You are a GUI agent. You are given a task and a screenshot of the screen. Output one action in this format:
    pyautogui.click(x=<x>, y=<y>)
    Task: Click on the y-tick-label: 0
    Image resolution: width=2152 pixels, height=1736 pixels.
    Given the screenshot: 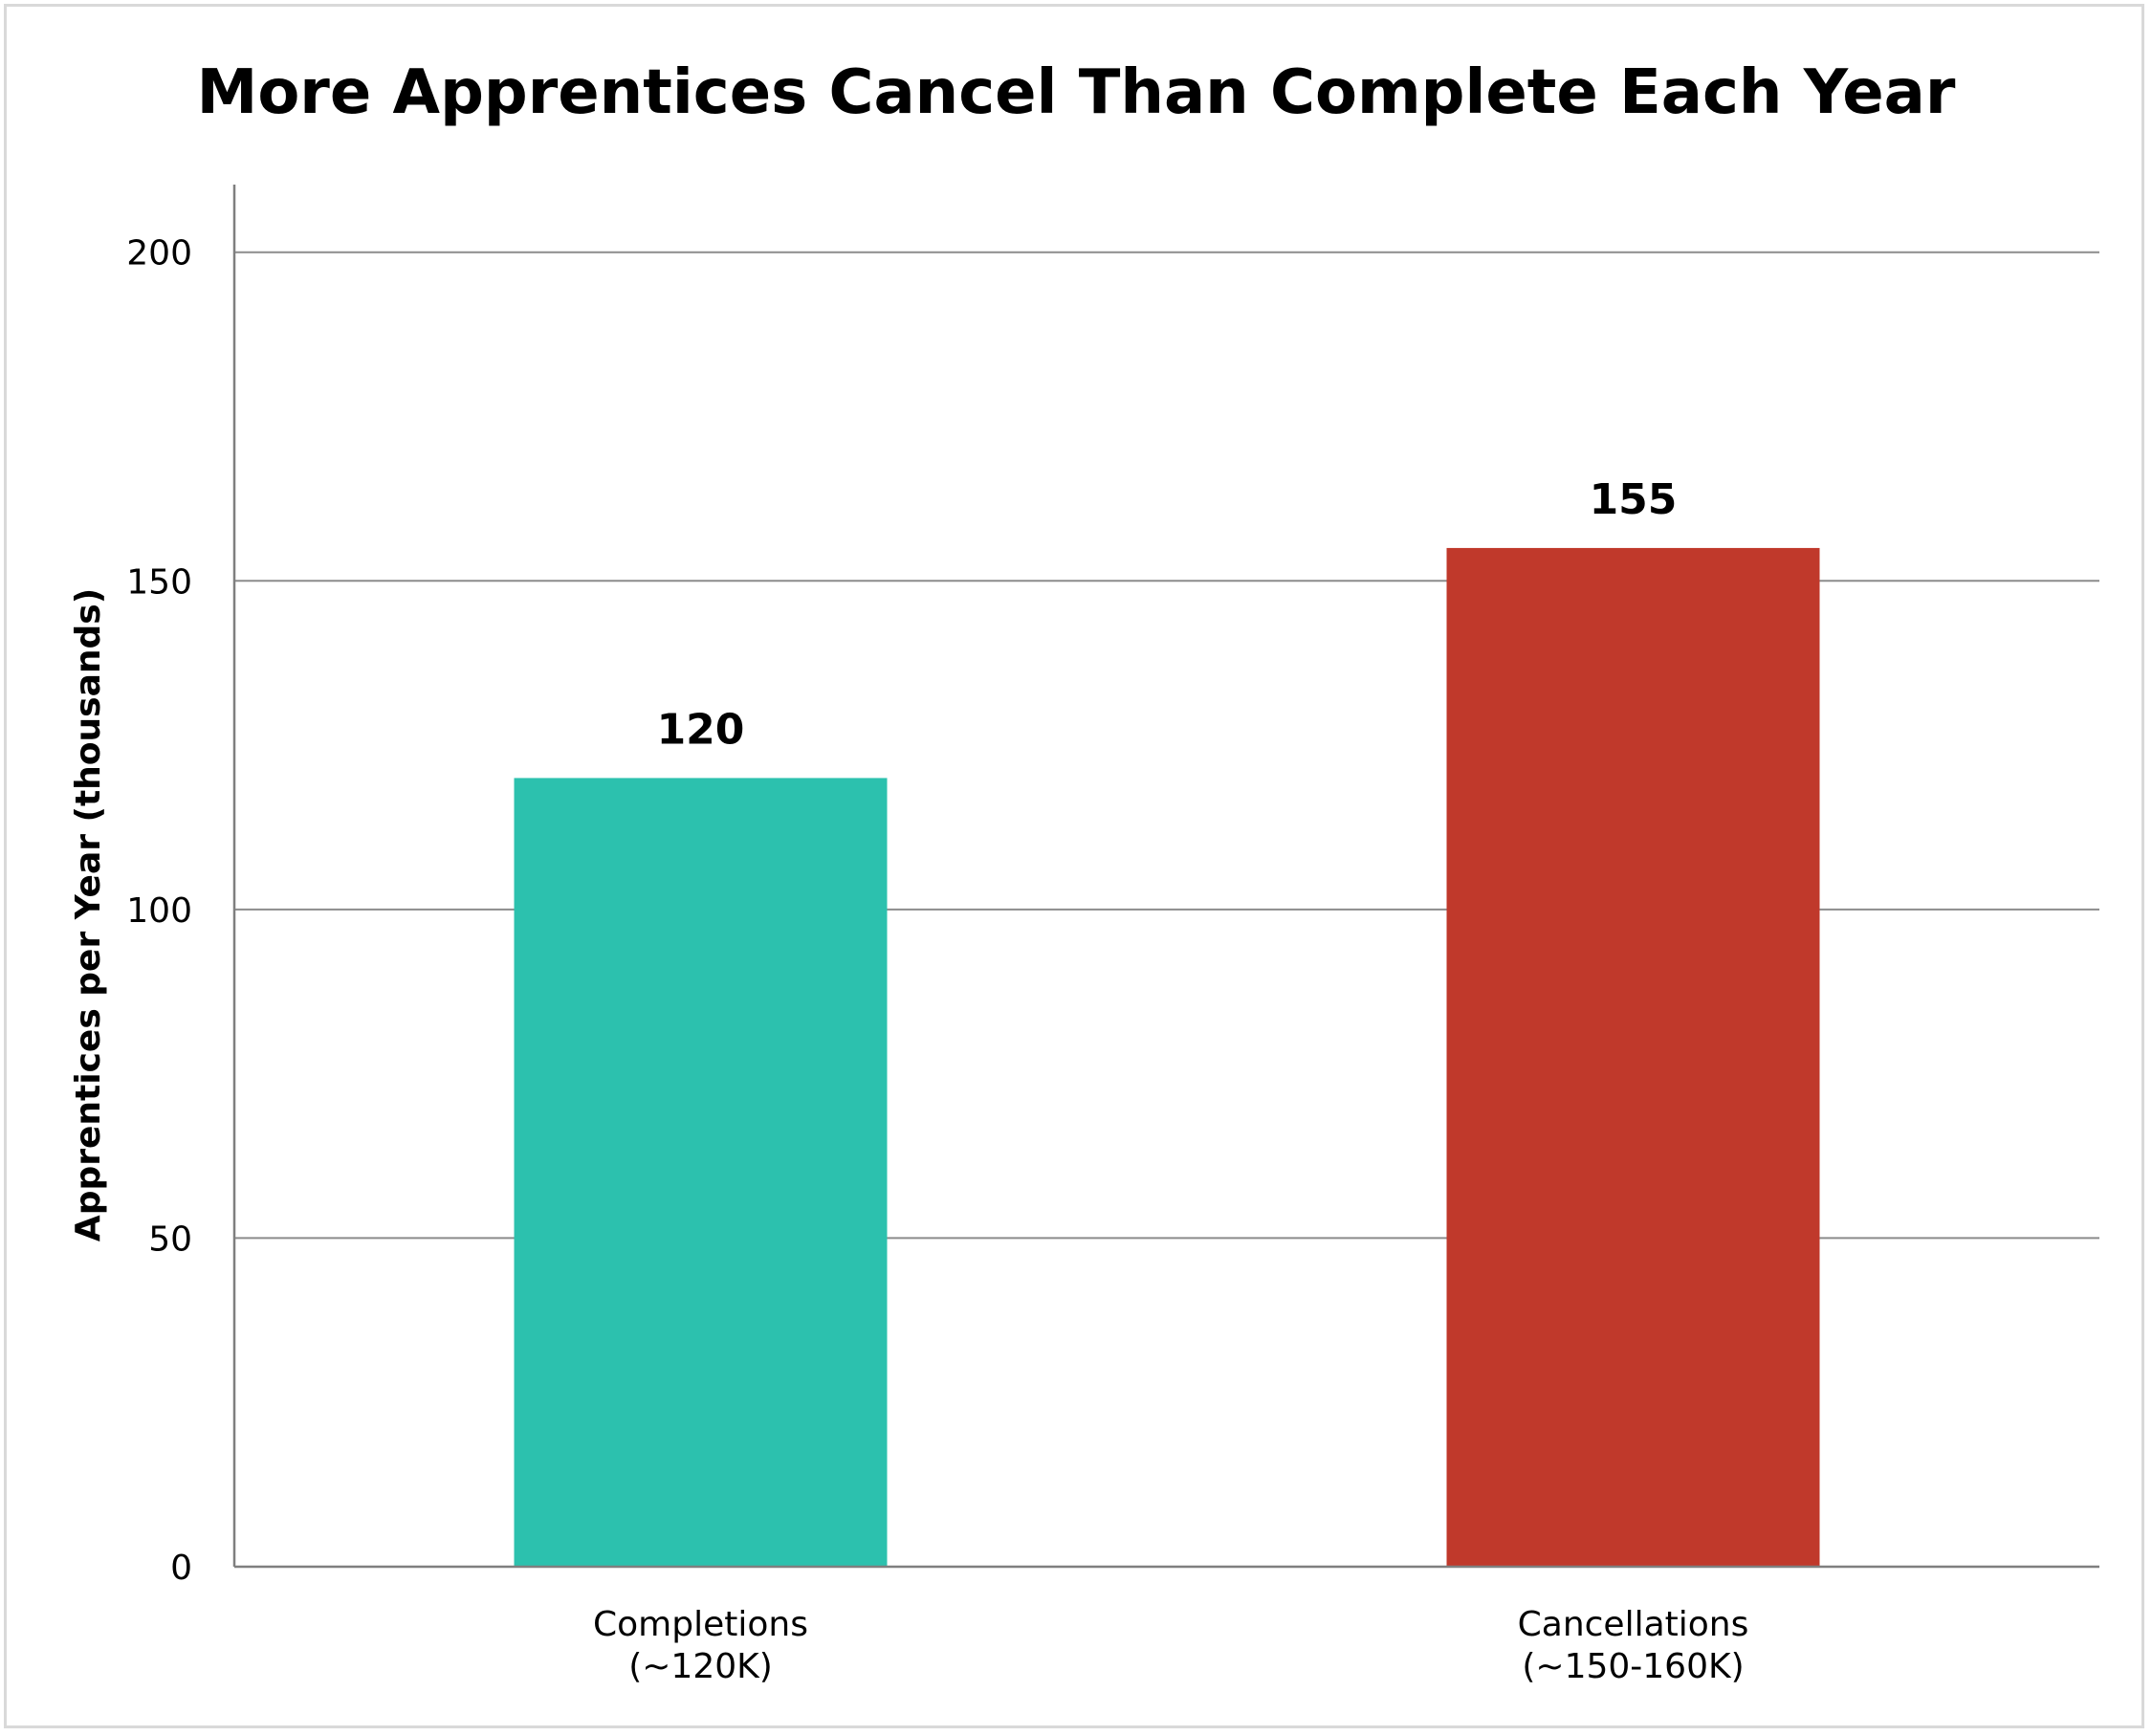 What is the action you would take?
    pyautogui.click(x=181, y=1568)
    